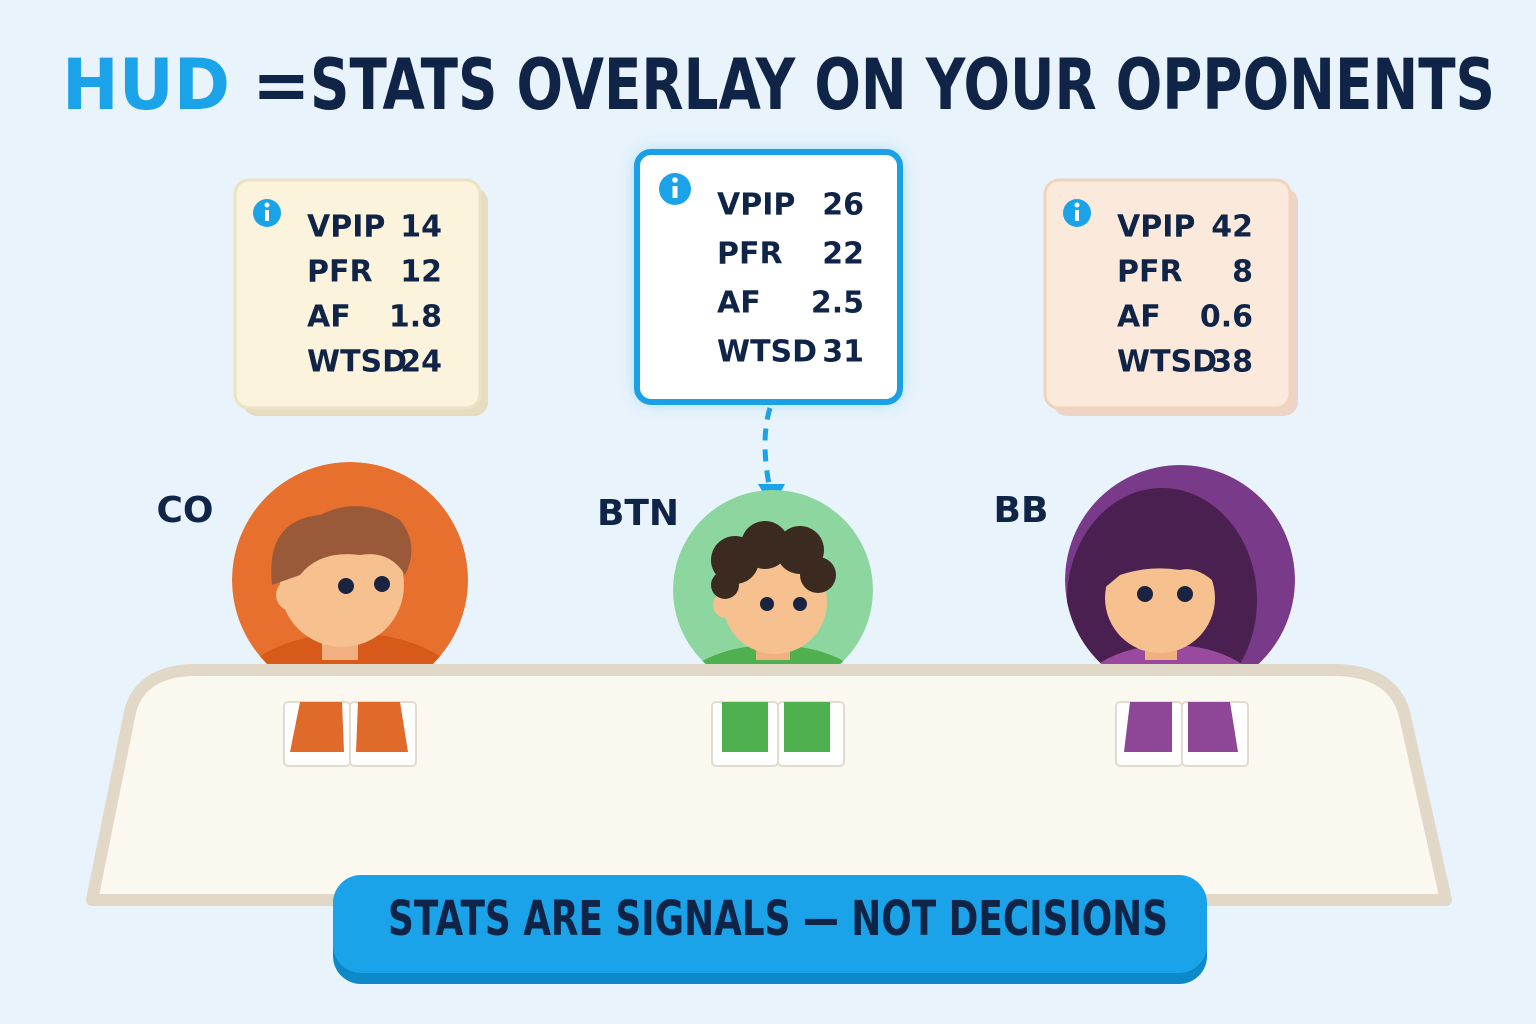 Image resolution: width=1536 pixels, height=1024 pixels. Describe the element at coordinates (1232, 227) in the screenshot. I see `stat-value: 42` at that location.